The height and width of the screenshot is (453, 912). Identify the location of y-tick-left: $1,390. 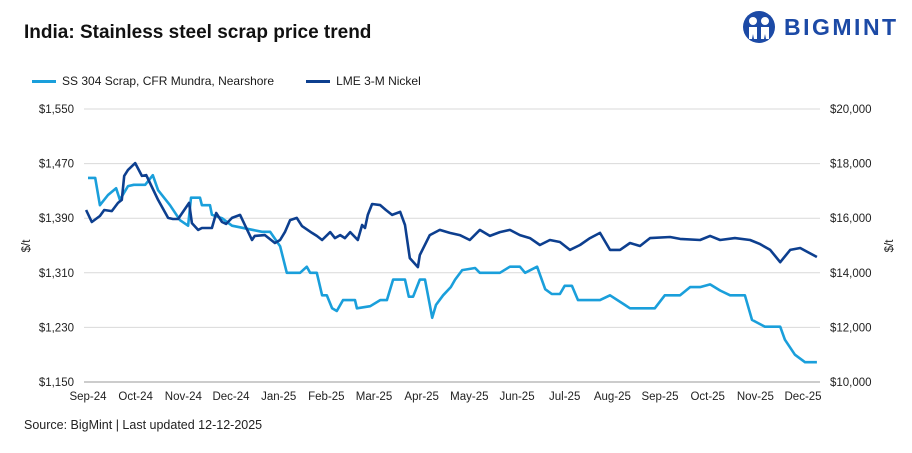
(56, 219).